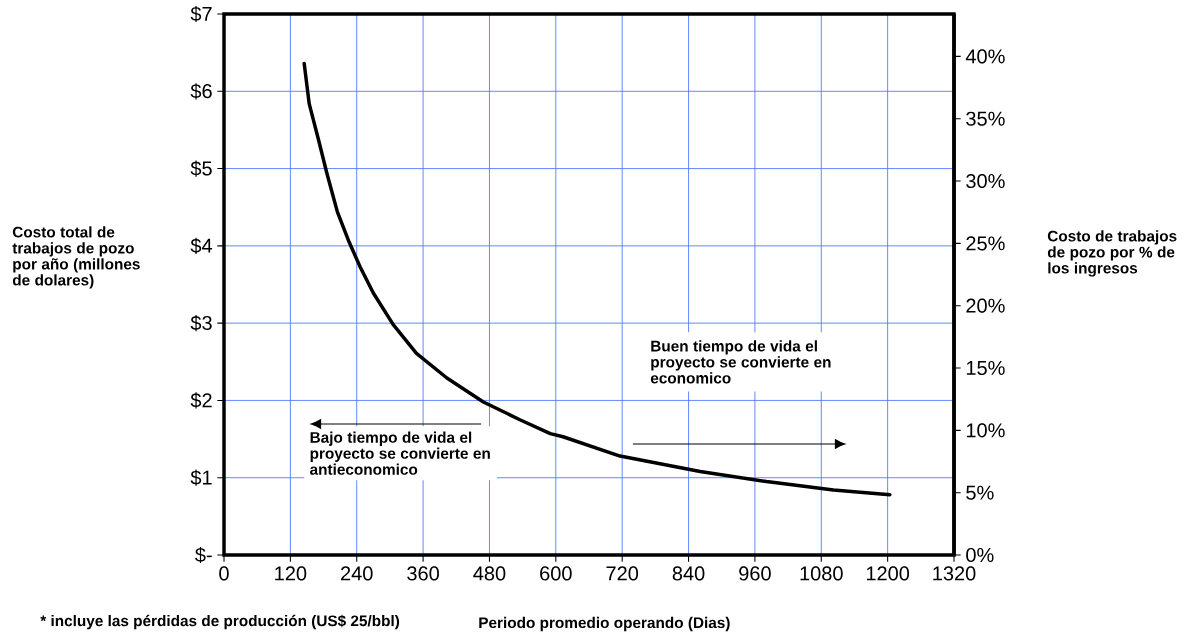 The height and width of the screenshot is (637, 1200). Describe the element at coordinates (400, 453) in the screenshot. I see `annotation: Bajo tiempo de vida el proyecto se convierte en antieconomico` at that location.